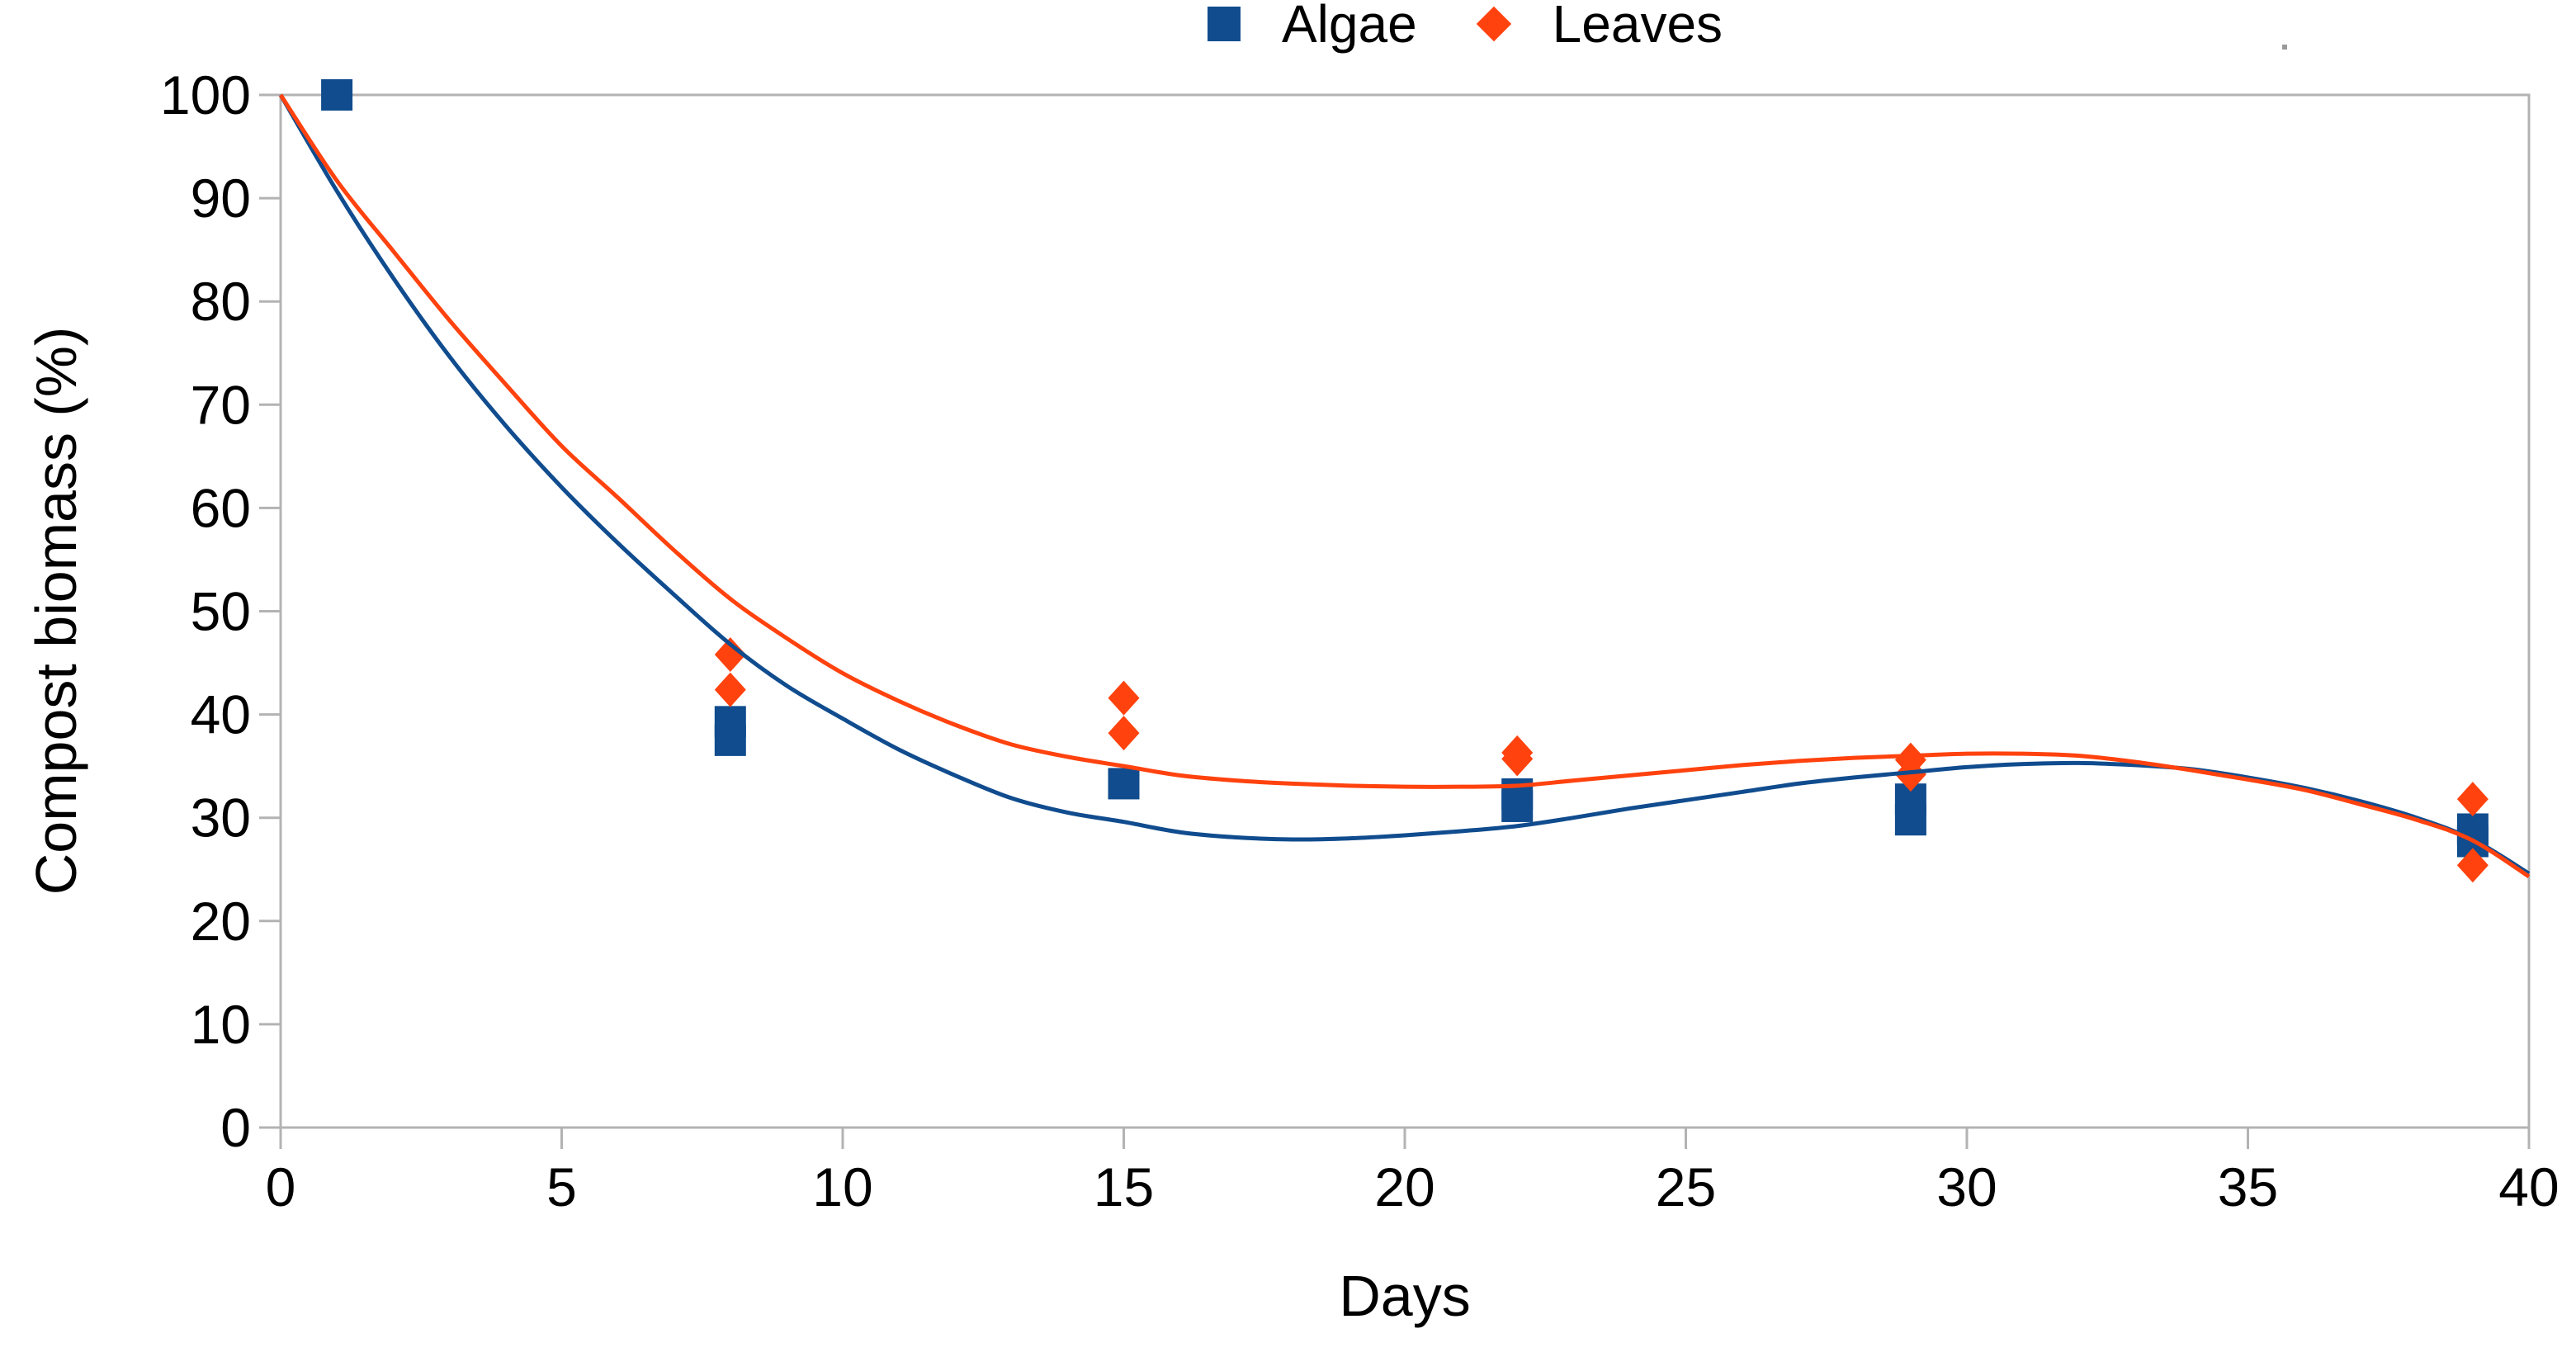 The height and width of the screenshot is (1357, 2576). I want to click on leaves-diamond-swatch-icon, so click(1493, 24).